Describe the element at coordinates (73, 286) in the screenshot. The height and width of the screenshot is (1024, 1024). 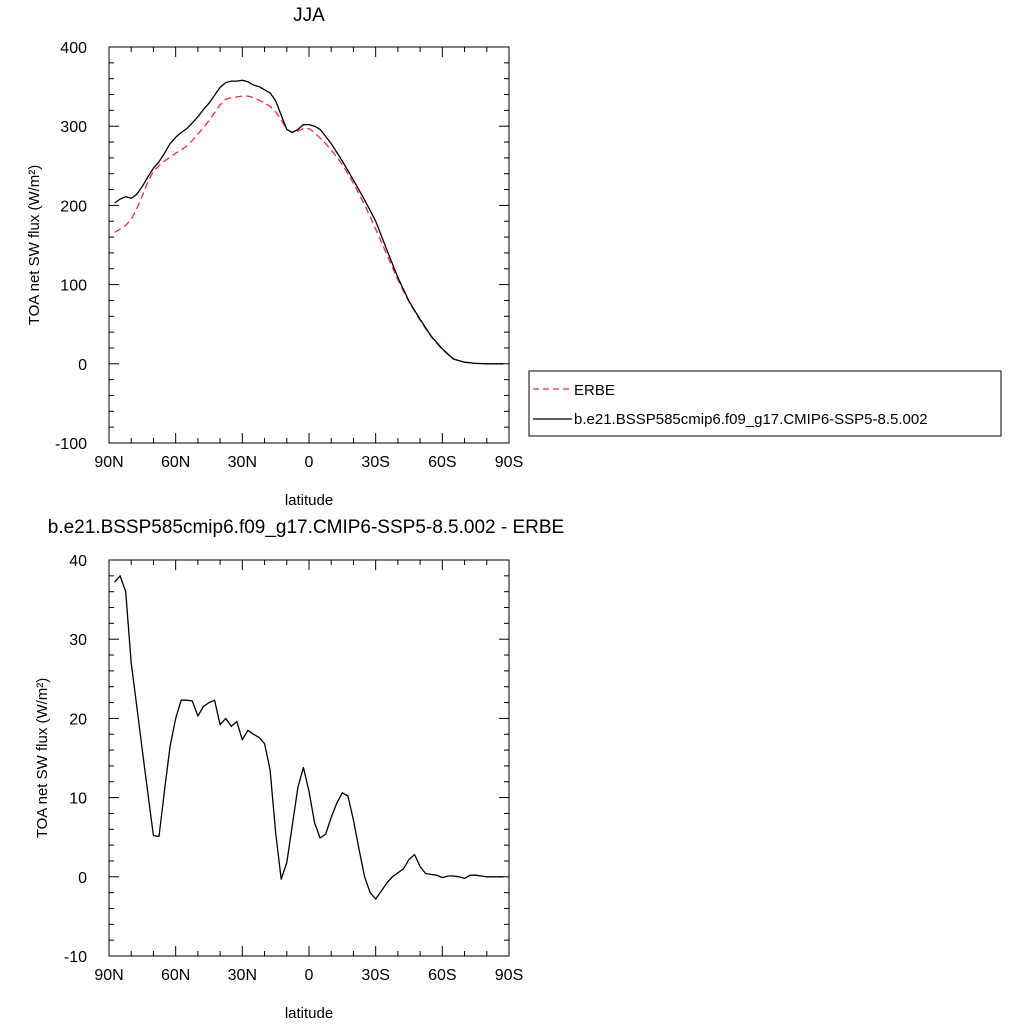
I see `y-tick-label: 100` at that location.